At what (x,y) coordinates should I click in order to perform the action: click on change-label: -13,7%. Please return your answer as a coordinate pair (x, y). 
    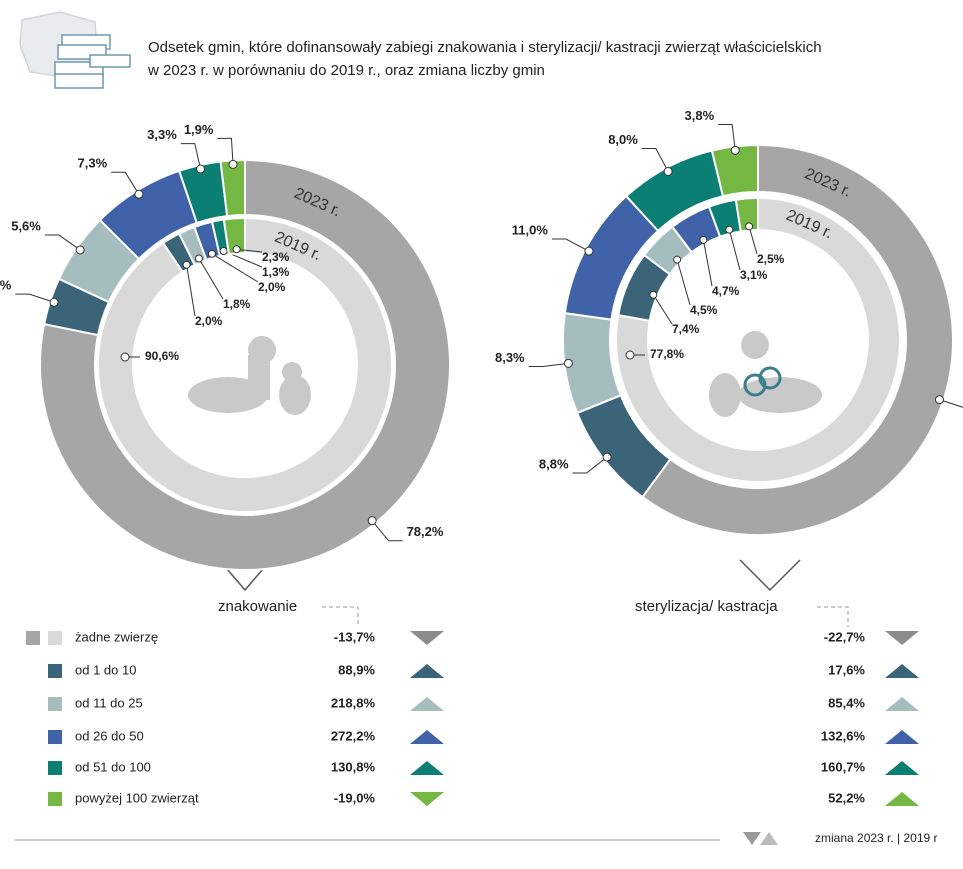
    Looking at the image, I should click on (355, 636).